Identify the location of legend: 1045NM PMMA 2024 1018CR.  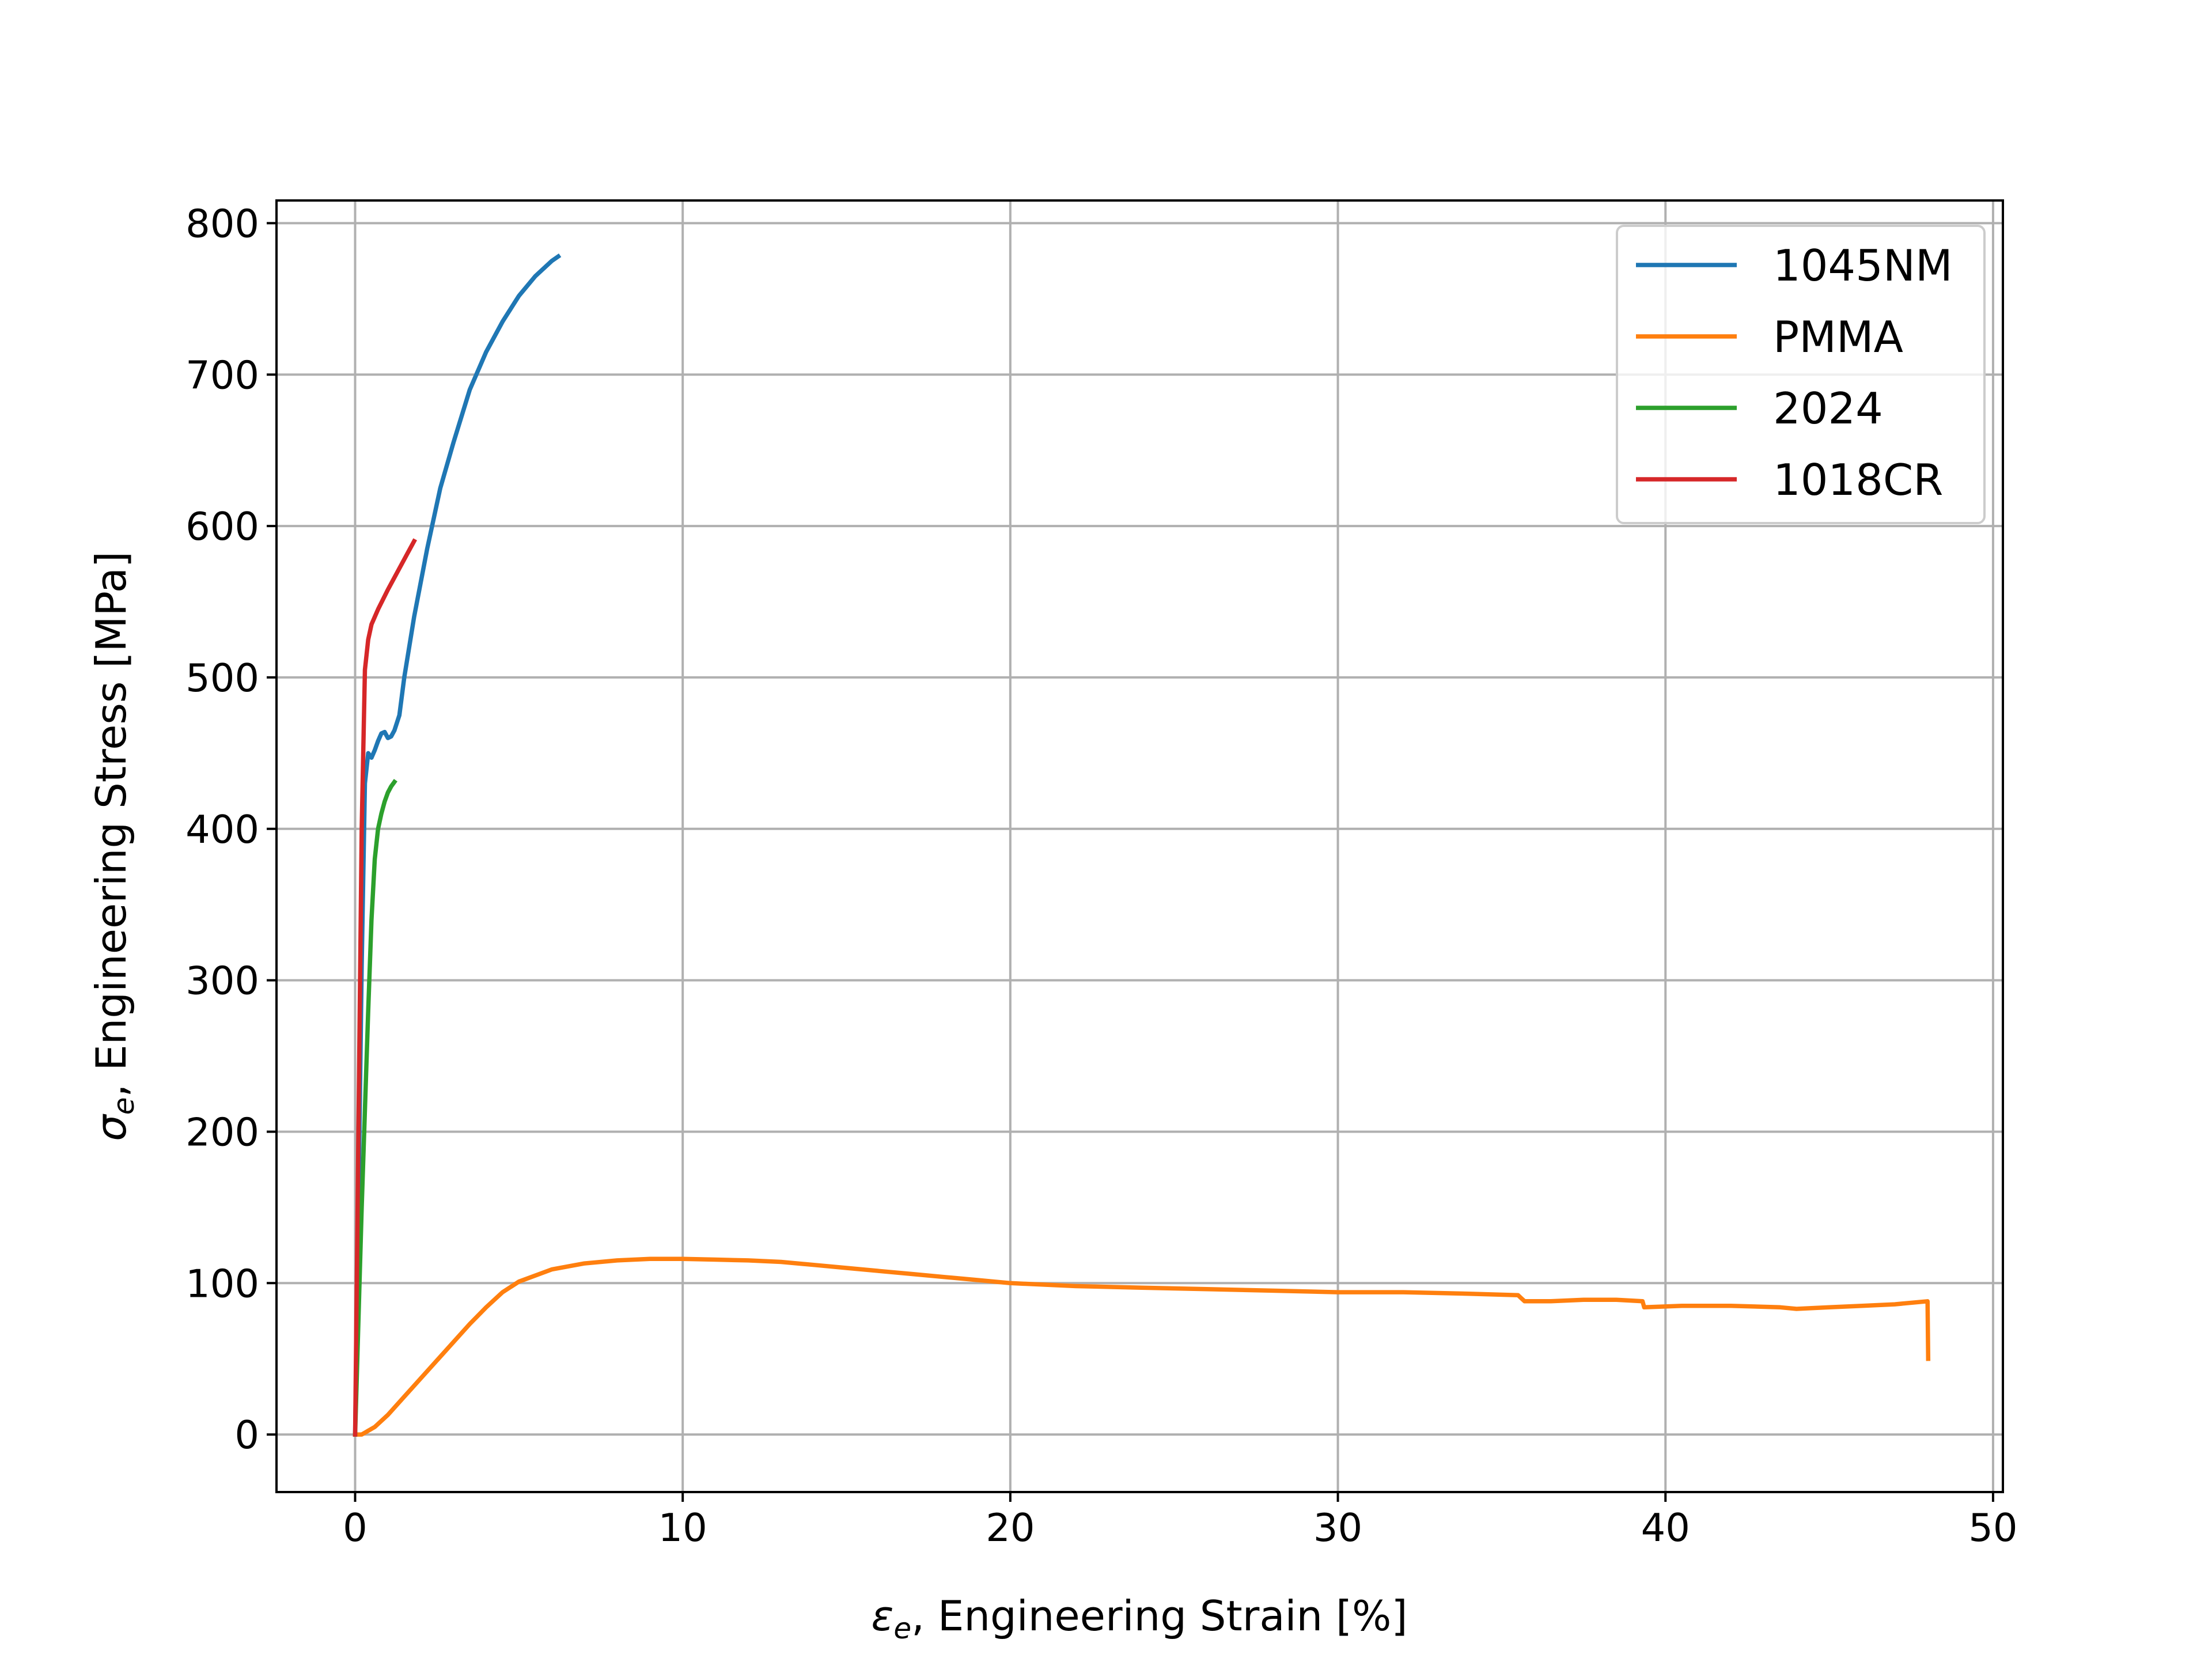
(1801, 374).